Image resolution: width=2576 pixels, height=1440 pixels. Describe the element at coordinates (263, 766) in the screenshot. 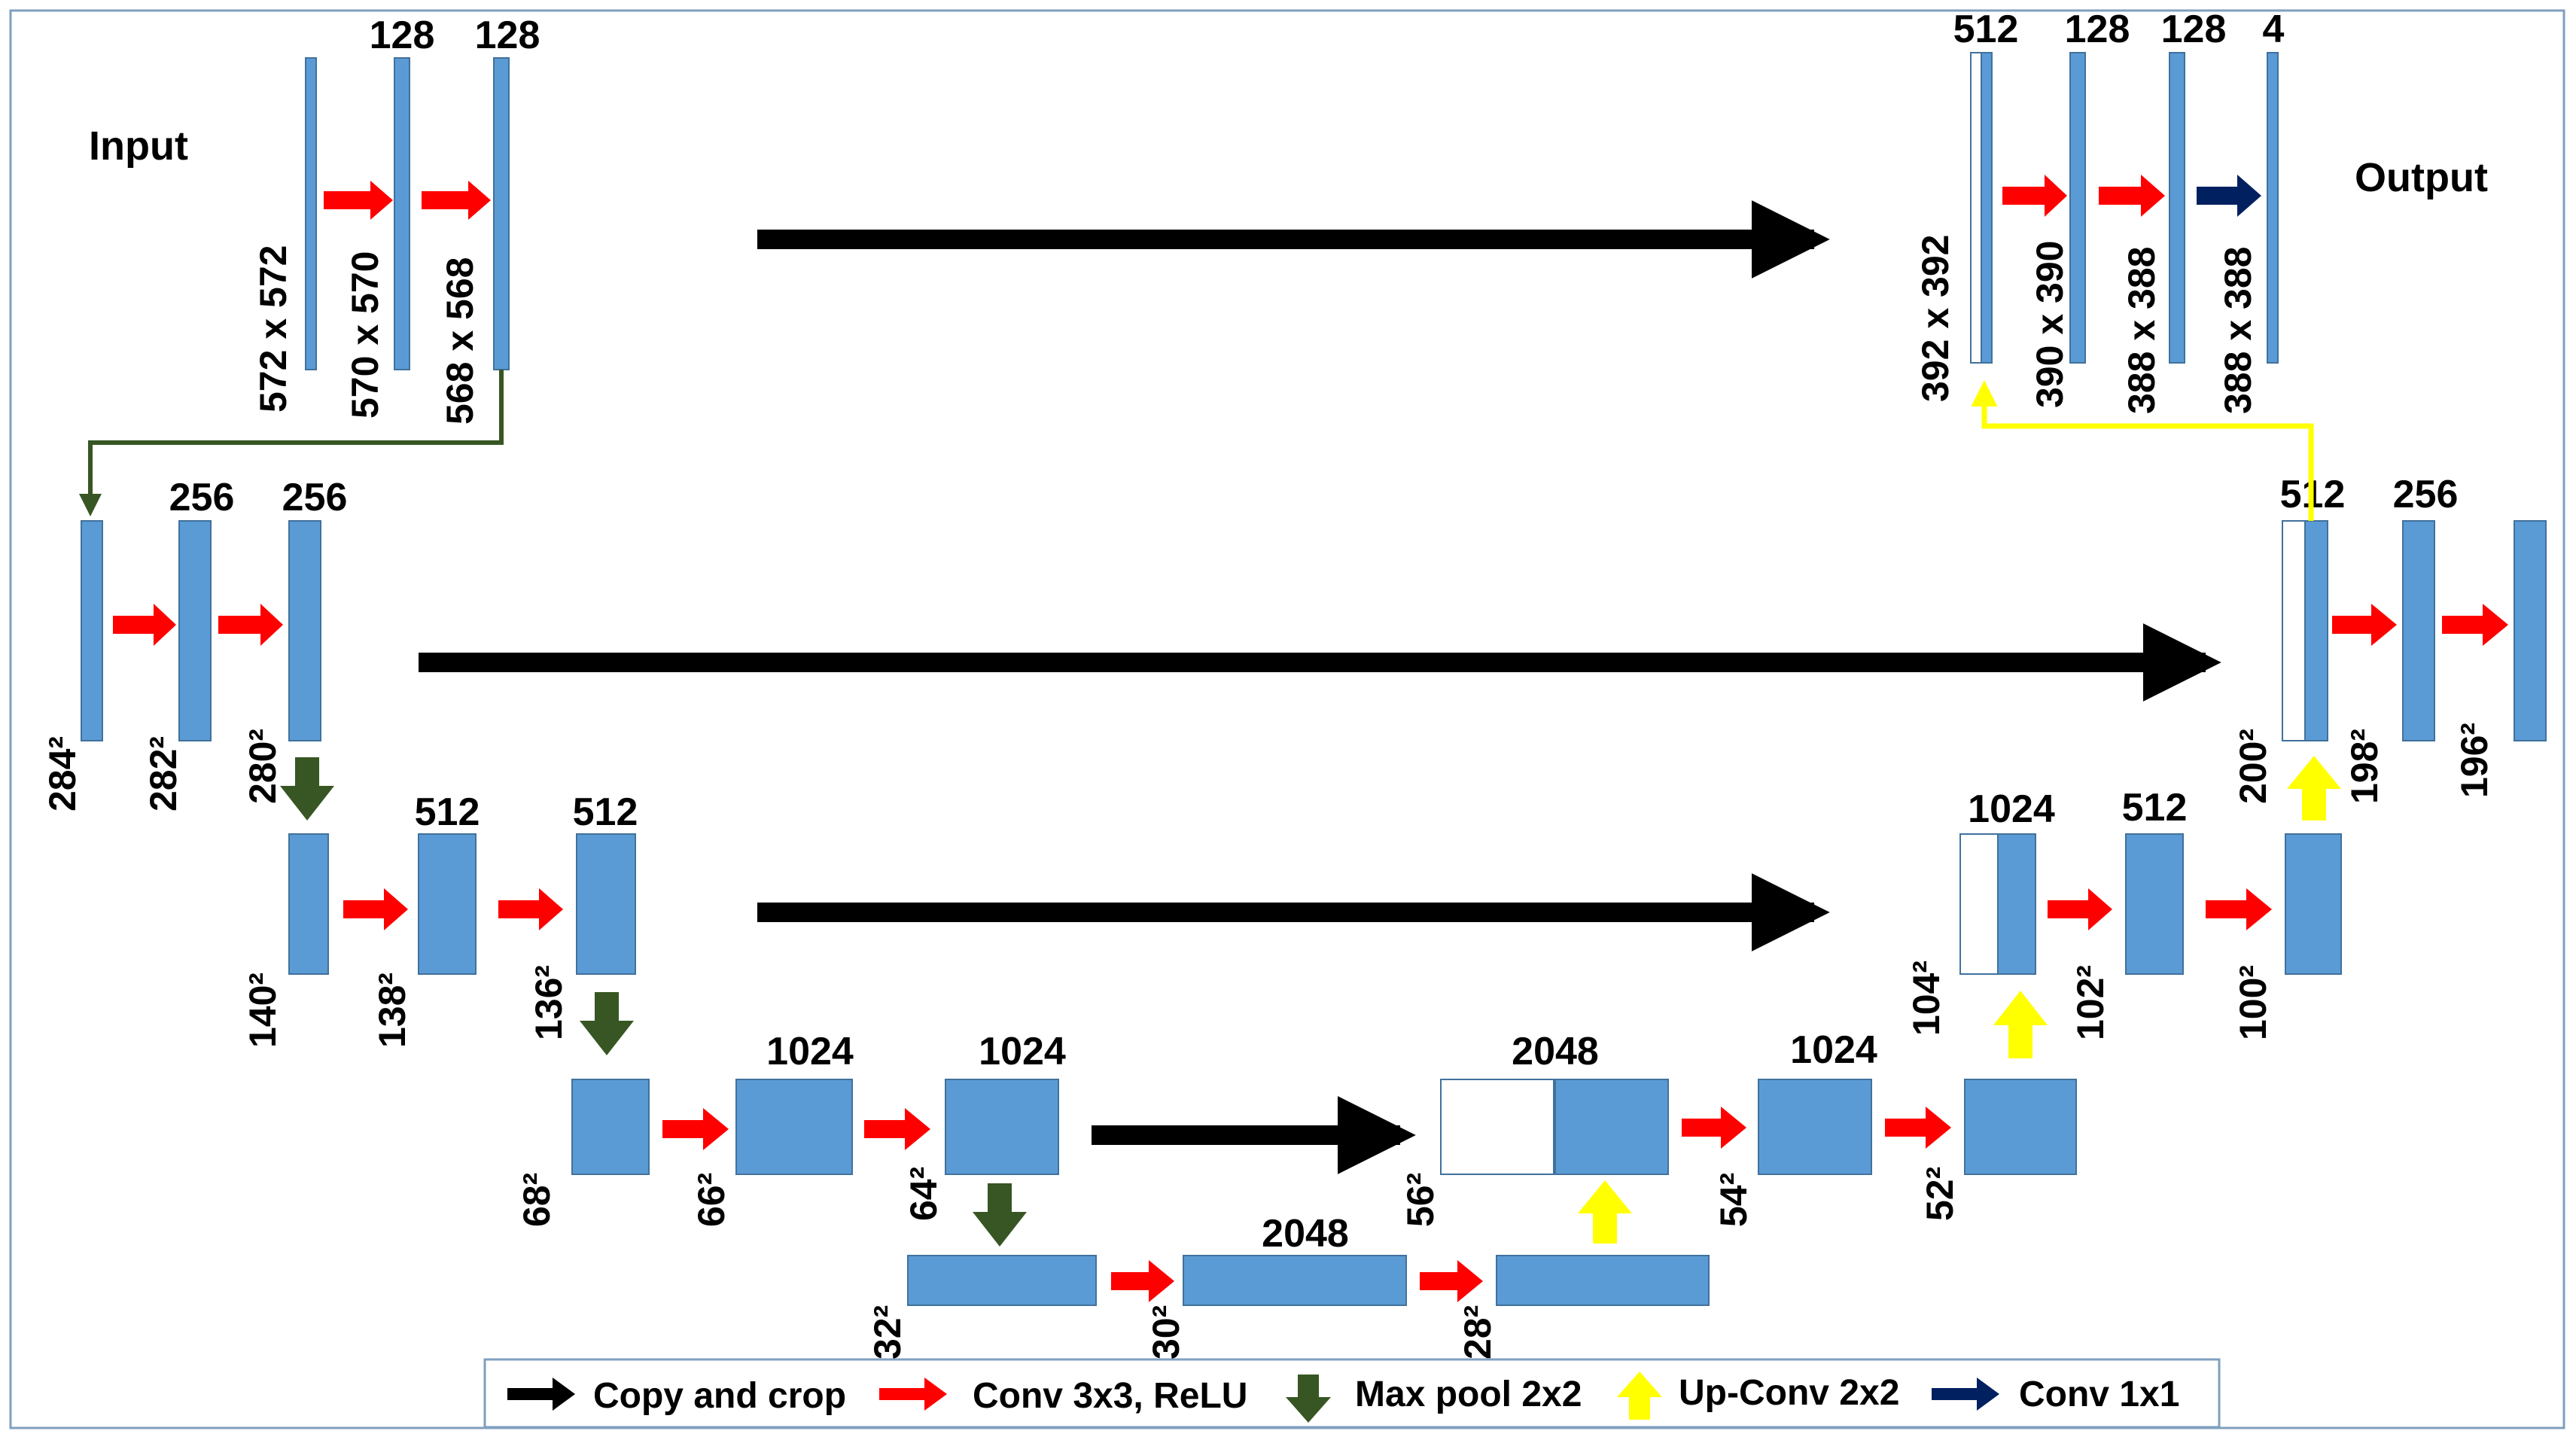

I see `size-label-l2-c: 280²` at that location.